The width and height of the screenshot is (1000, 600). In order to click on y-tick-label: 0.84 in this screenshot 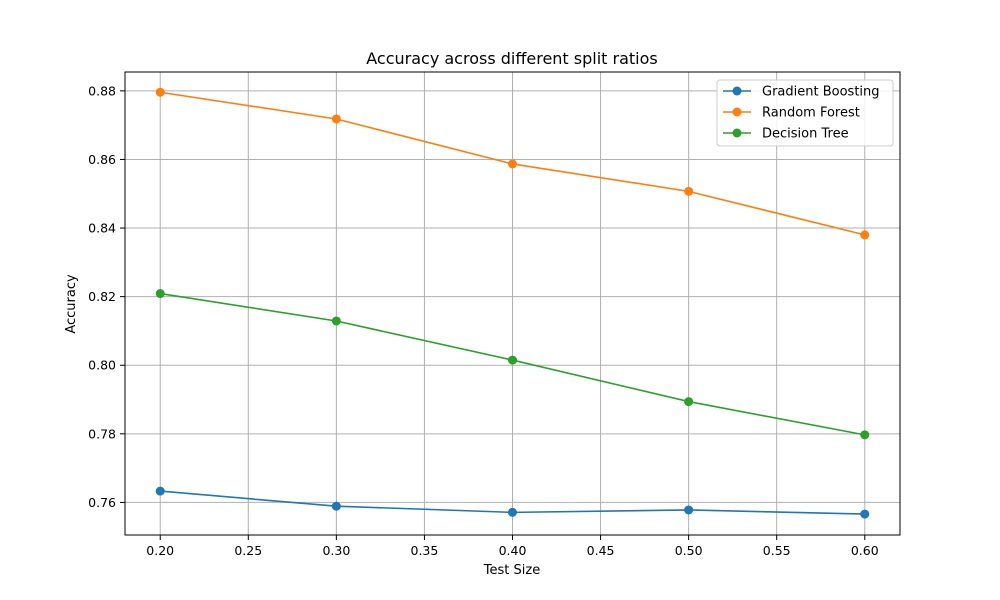, I will do `click(102, 228)`.